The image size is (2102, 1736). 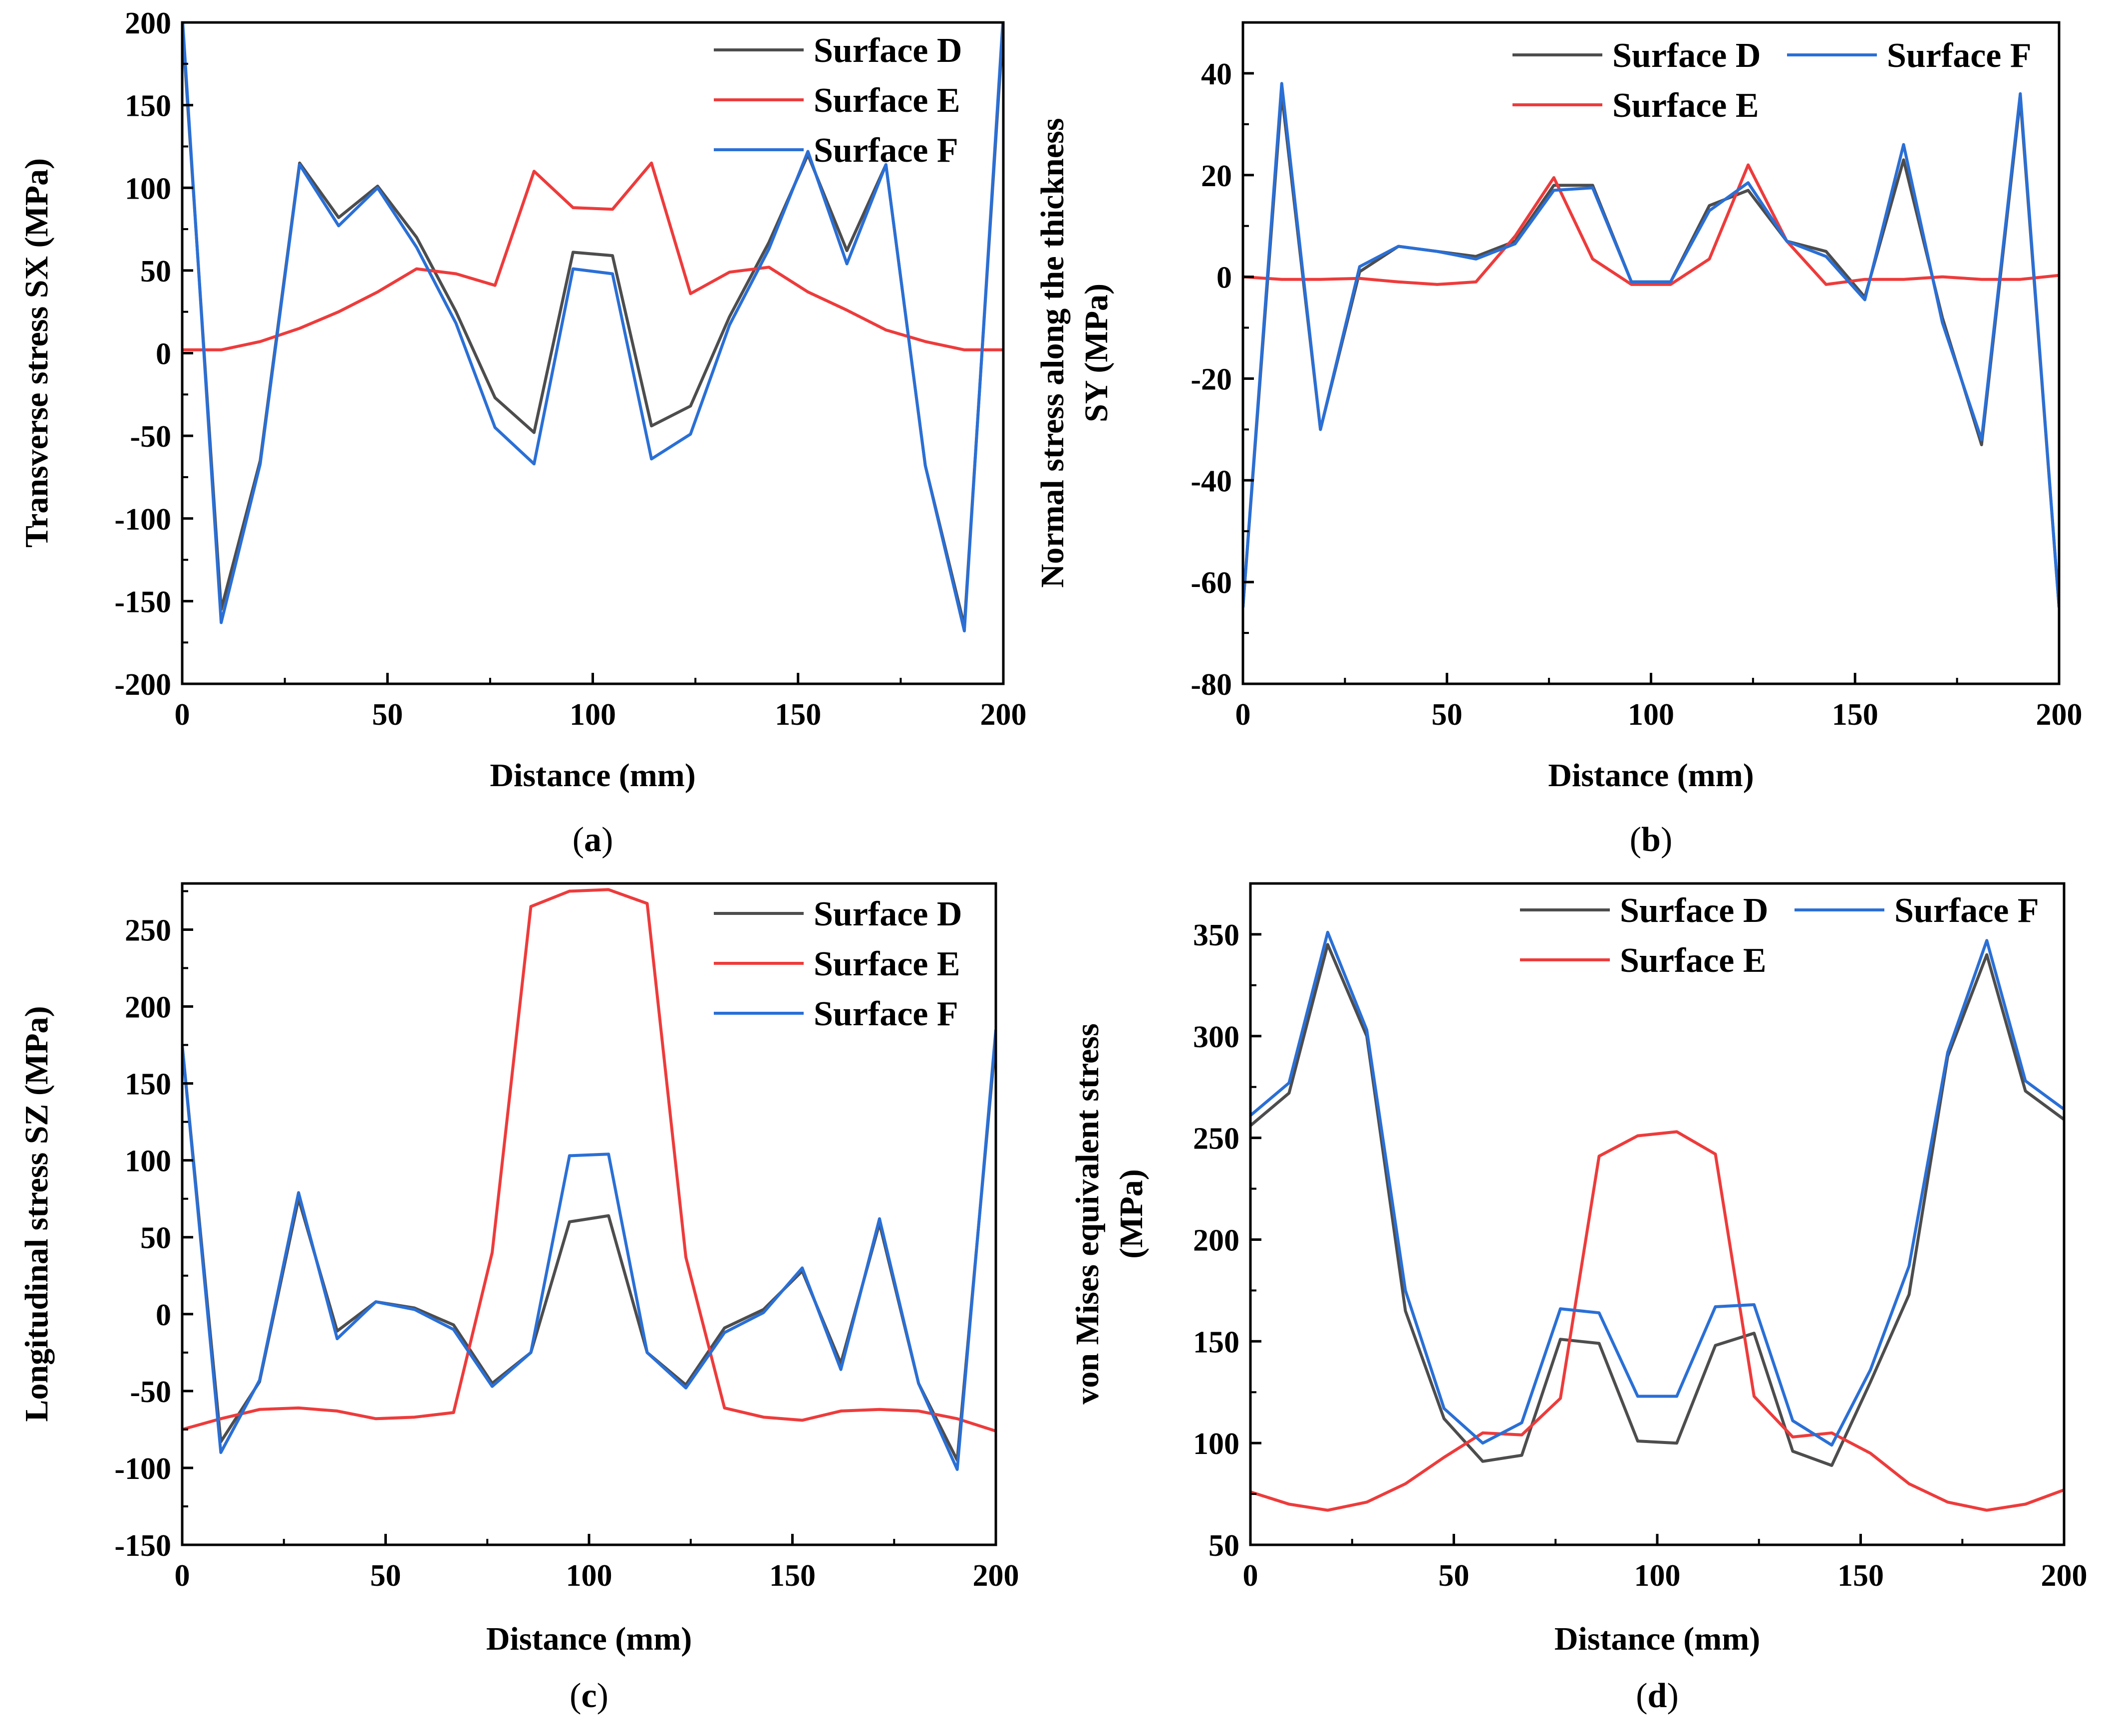 What do you see at coordinates (1651, 840) in the screenshot?
I see `panel-label: (b)` at bounding box center [1651, 840].